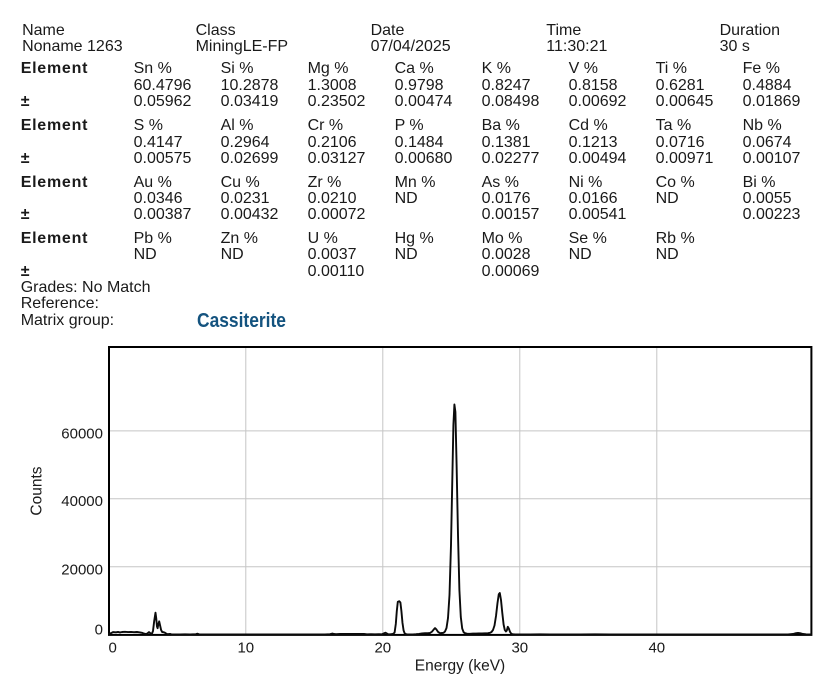 The image size is (834, 677). Describe the element at coordinates (460, 666) in the screenshot. I see `svg-text: Energy (keV)` at that location.